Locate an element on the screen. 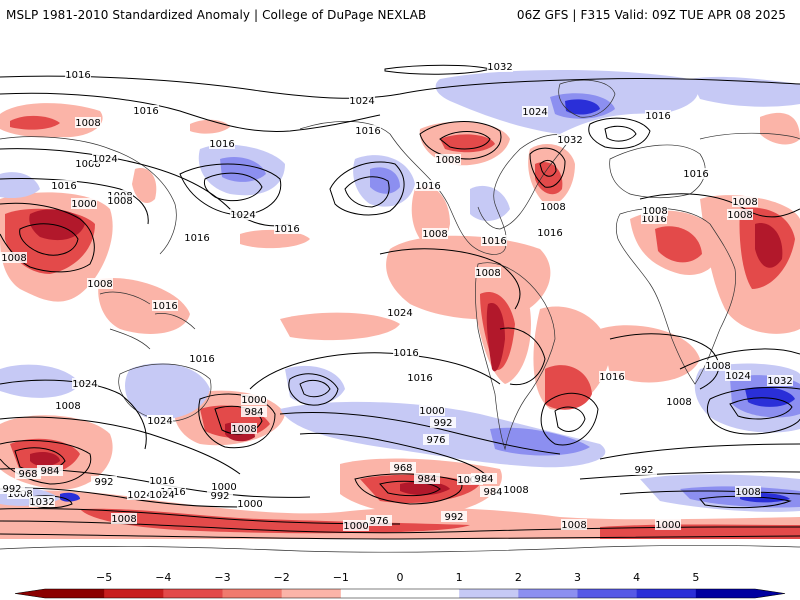 Image resolution: width=800 pixels, height=600 pixels. colorbar-tick-label: 1 is located at coordinates (459, 577).